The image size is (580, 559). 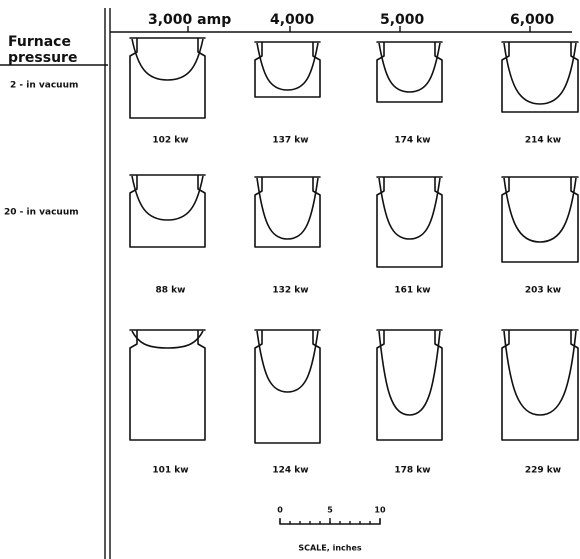 What do you see at coordinates (171, 291) in the screenshot?
I see `power-label: 88 kw` at bounding box center [171, 291].